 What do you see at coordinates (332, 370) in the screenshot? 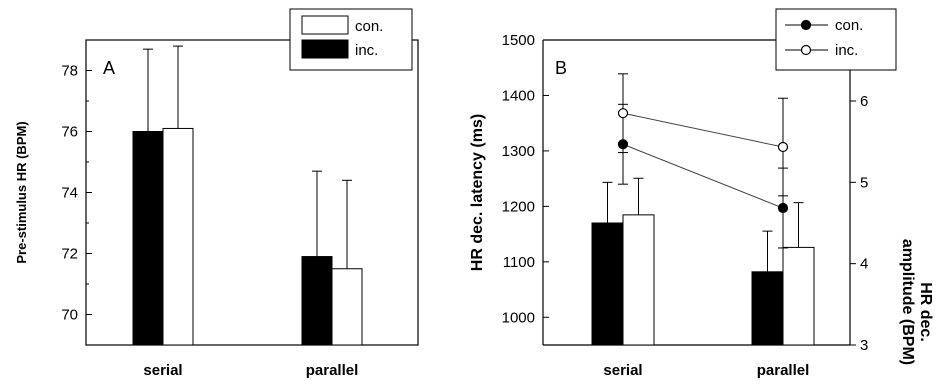
I see `x-category-label-a: parallel` at bounding box center [332, 370].